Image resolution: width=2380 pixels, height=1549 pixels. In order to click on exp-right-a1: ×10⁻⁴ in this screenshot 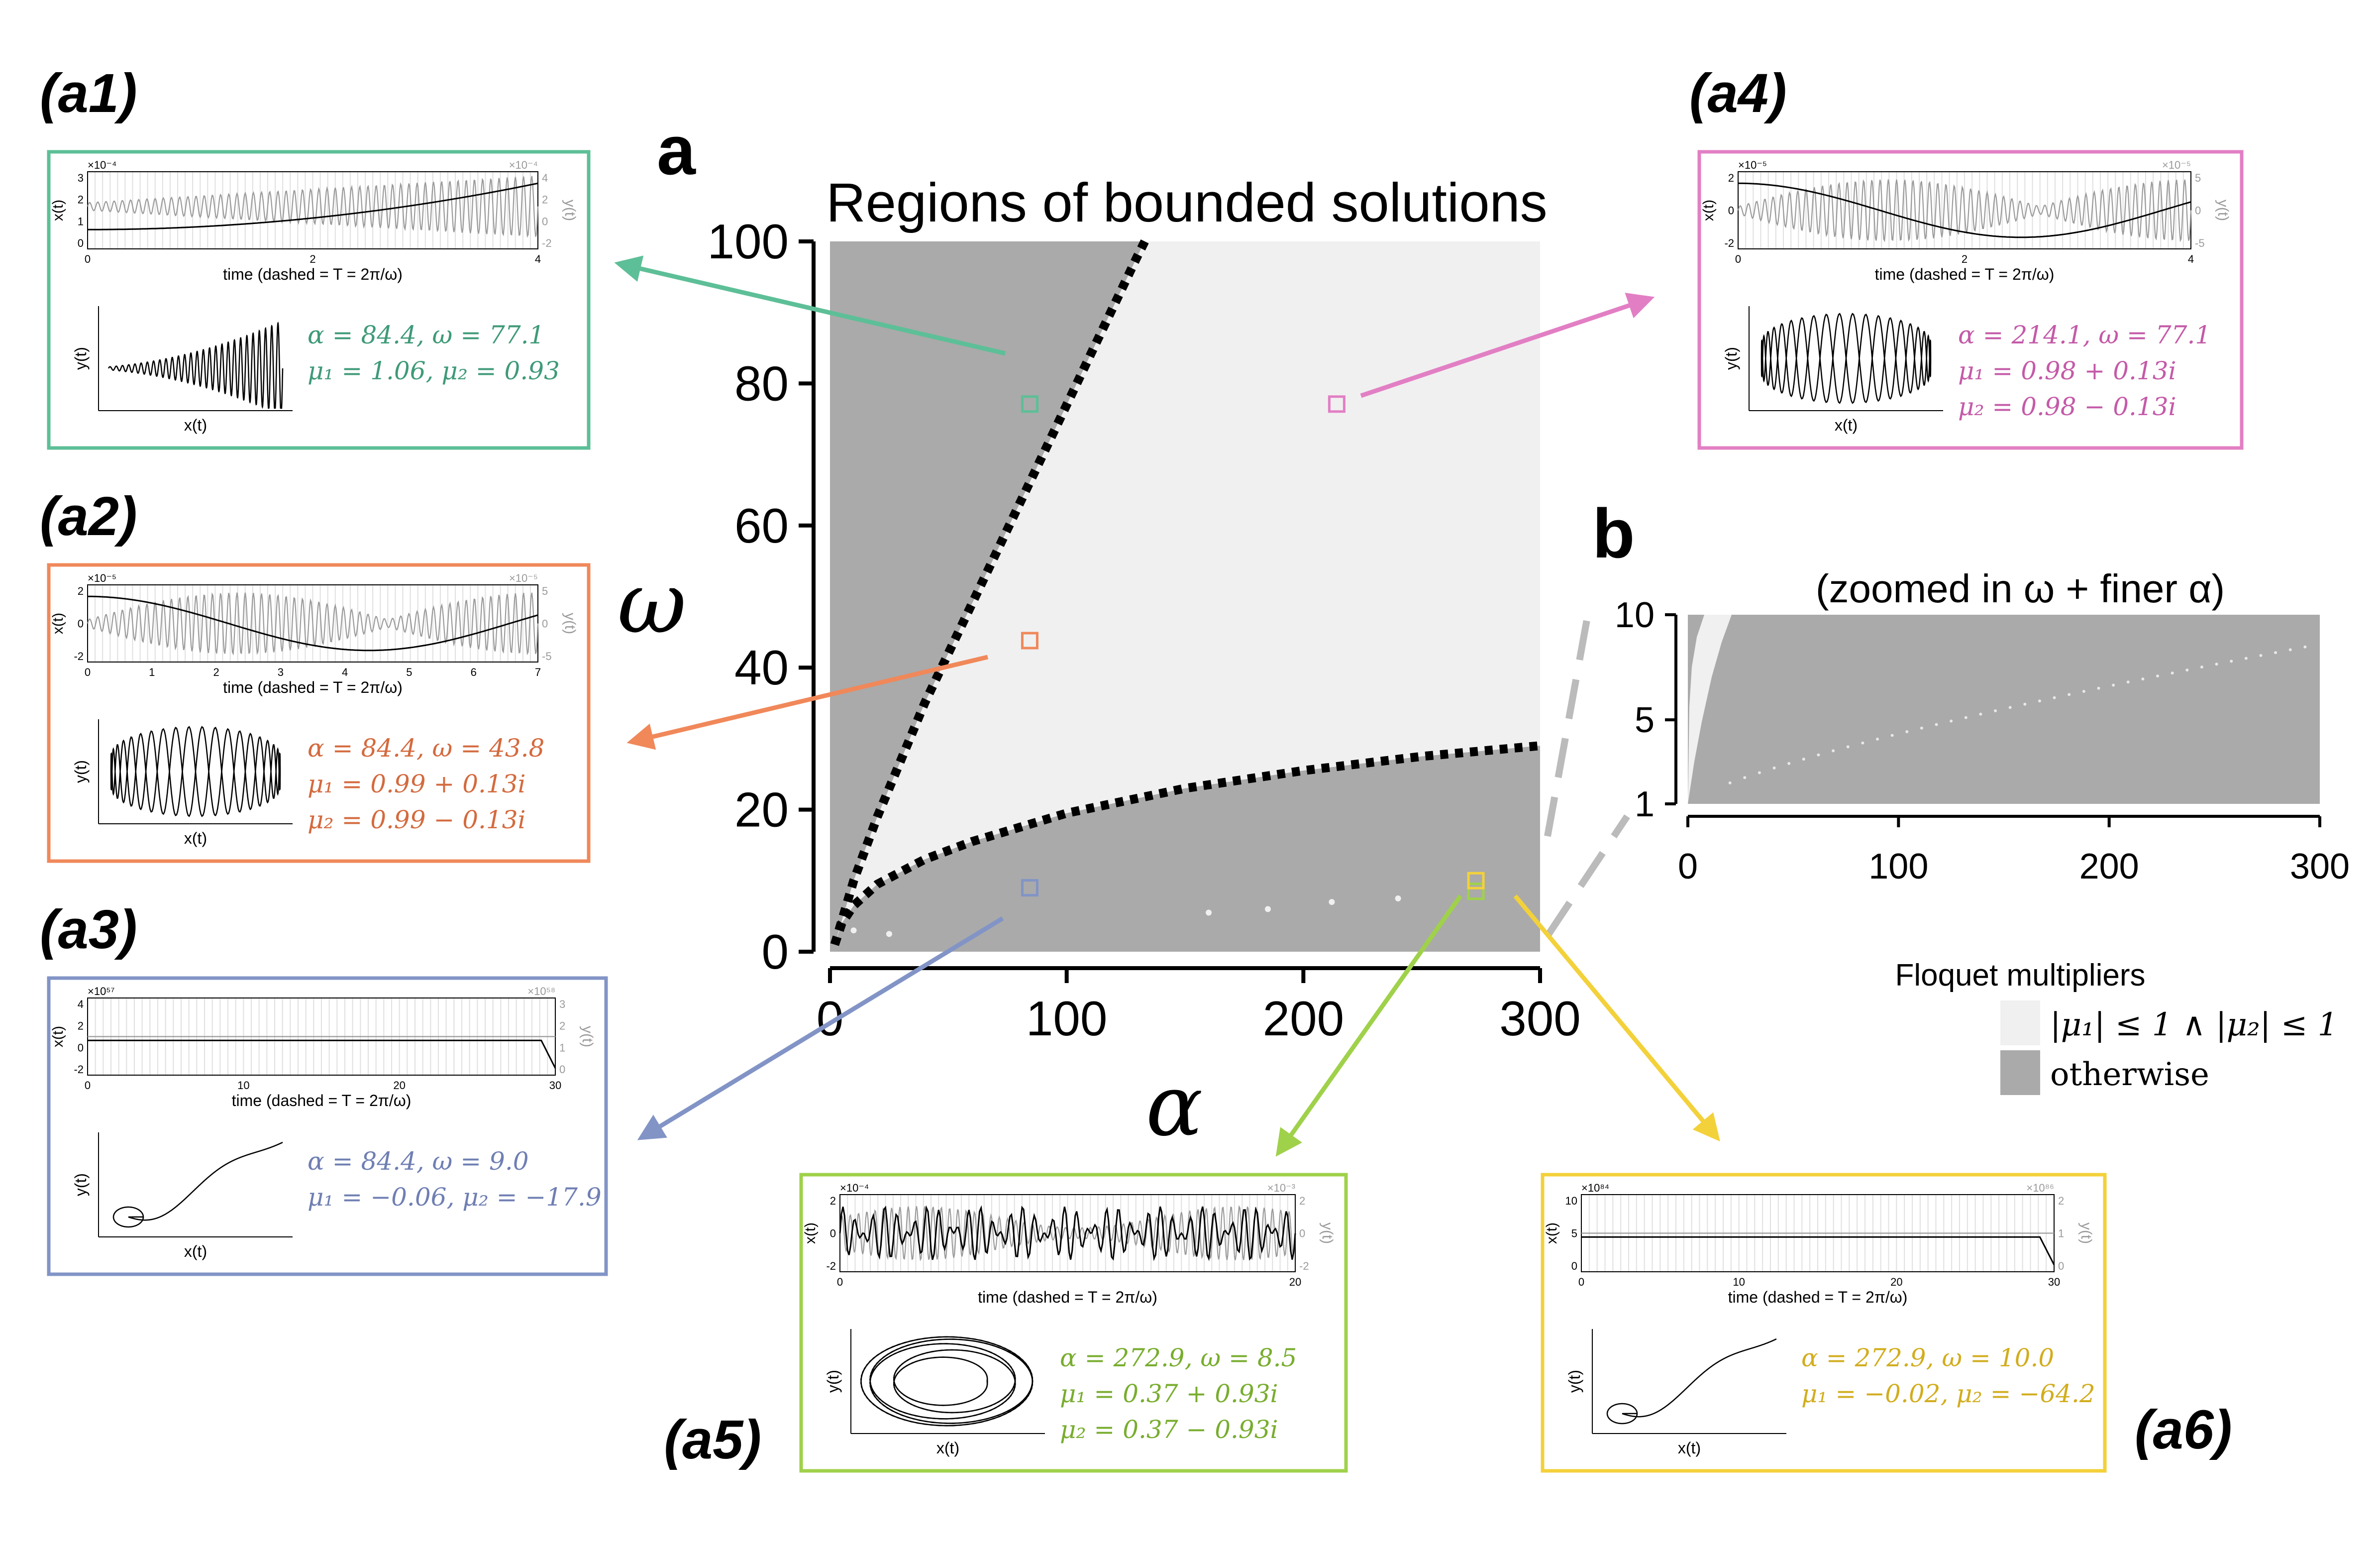, I will do `click(523, 165)`.